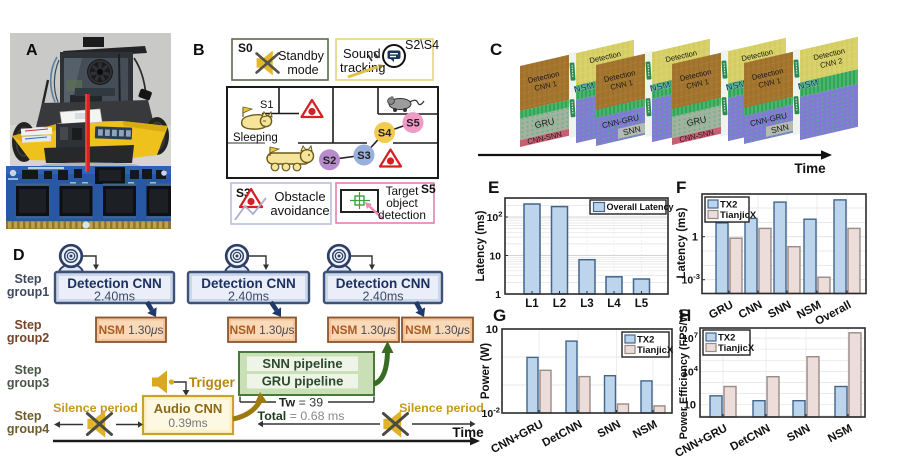 The image size is (905, 461). What do you see at coordinates (685, 315) in the screenshot?
I see `svg-text: H` at bounding box center [685, 315].